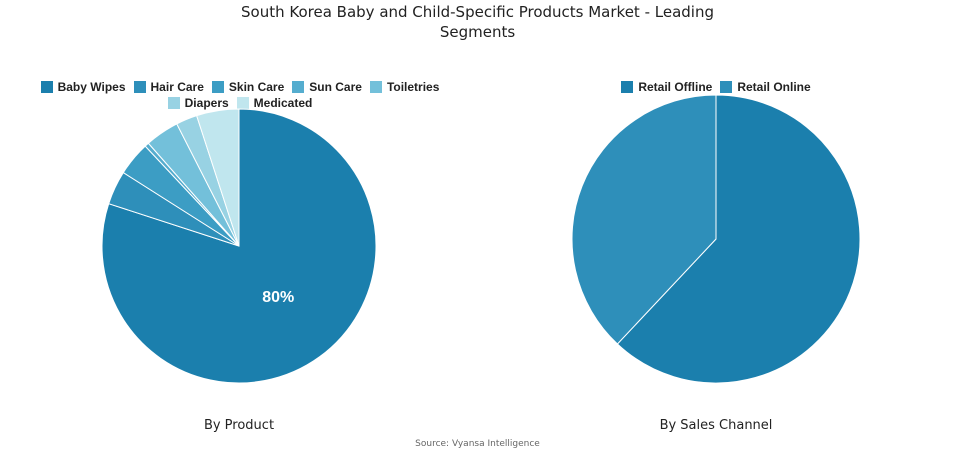 The width and height of the screenshot is (955, 454). I want to click on legend-item: Hair Care, so click(168, 87).